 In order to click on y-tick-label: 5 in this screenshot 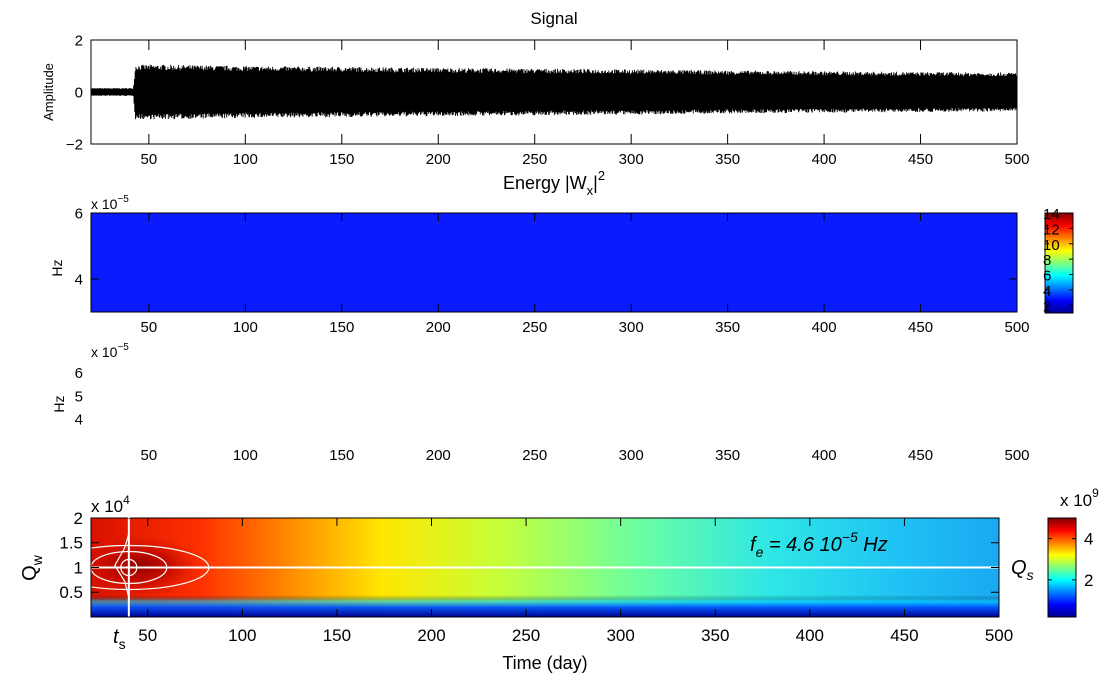, I will do `click(79, 396)`.